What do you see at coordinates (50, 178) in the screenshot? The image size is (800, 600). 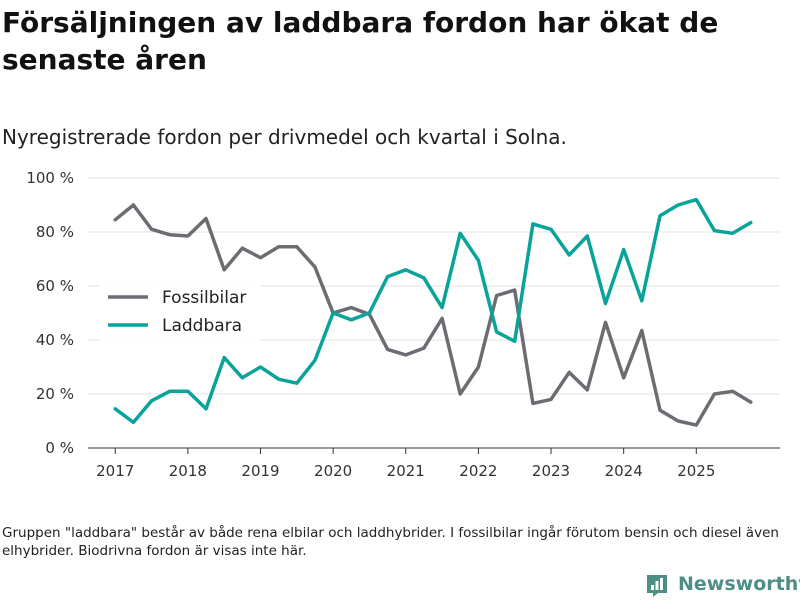 I see `y-tick-label: 100 %` at bounding box center [50, 178].